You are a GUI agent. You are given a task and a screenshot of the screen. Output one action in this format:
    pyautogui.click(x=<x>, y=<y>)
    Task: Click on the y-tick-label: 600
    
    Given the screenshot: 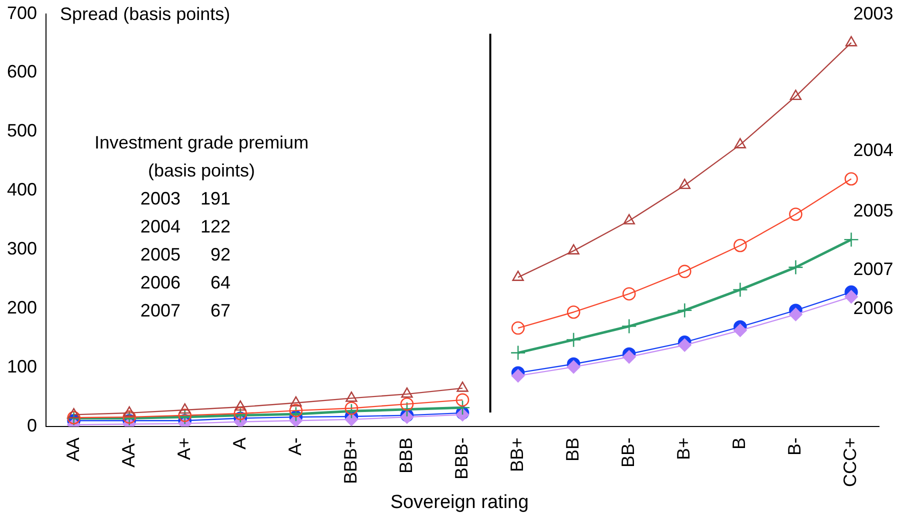 What is the action you would take?
    pyautogui.click(x=22, y=72)
    